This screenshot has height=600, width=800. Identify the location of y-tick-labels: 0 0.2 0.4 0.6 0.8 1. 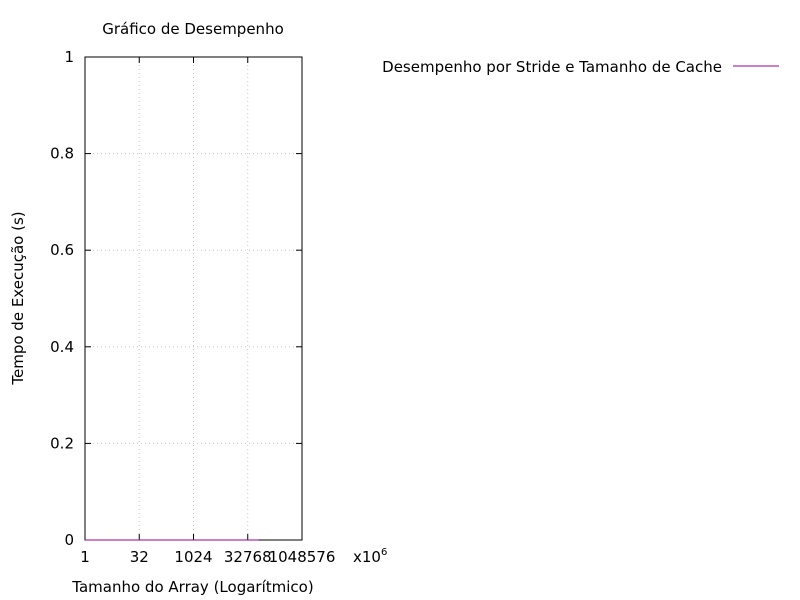
(62, 298).